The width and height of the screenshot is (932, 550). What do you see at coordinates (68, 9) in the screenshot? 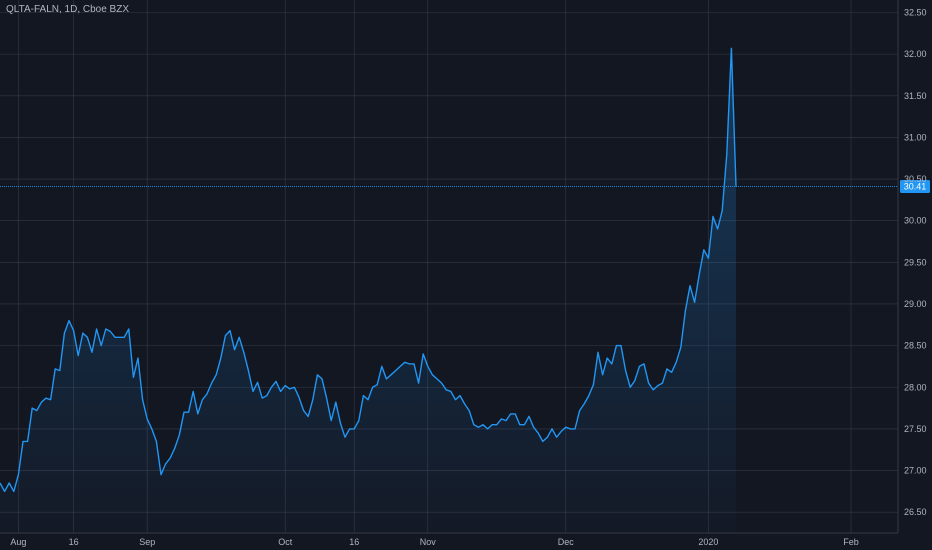
I see `symbol-title: QLTA-FALN, 1D, Cboe BZX` at bounding box center [68, 9].